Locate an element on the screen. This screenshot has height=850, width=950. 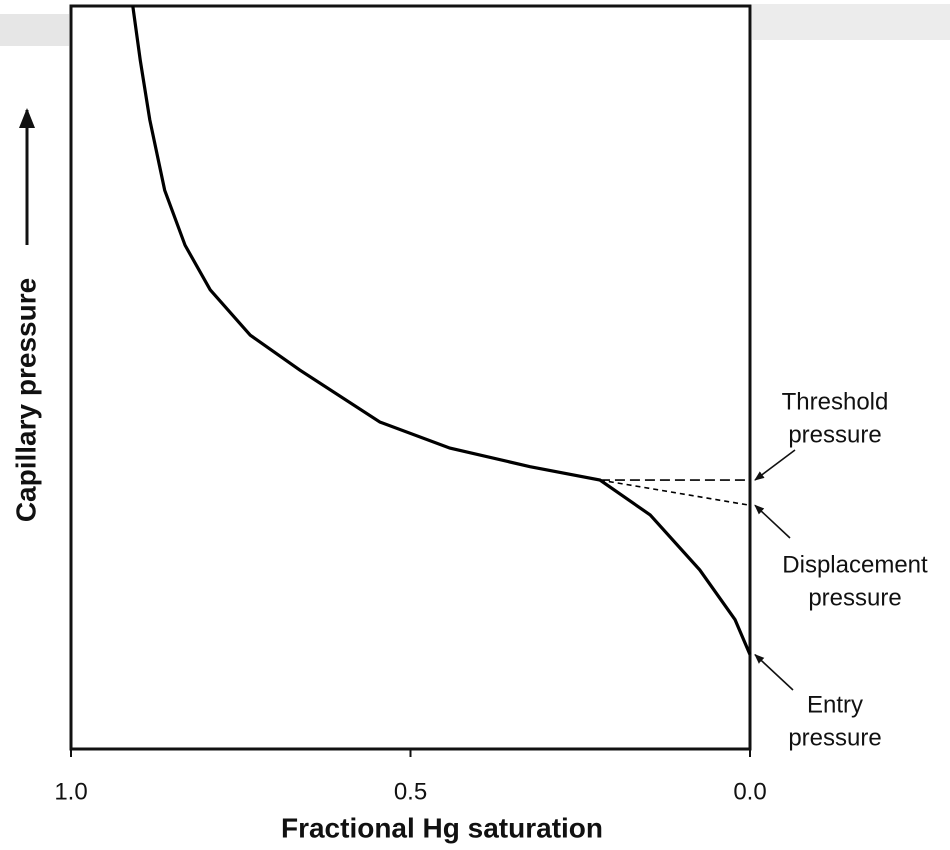
annotation: Entry is located at coordinates (835, 704).